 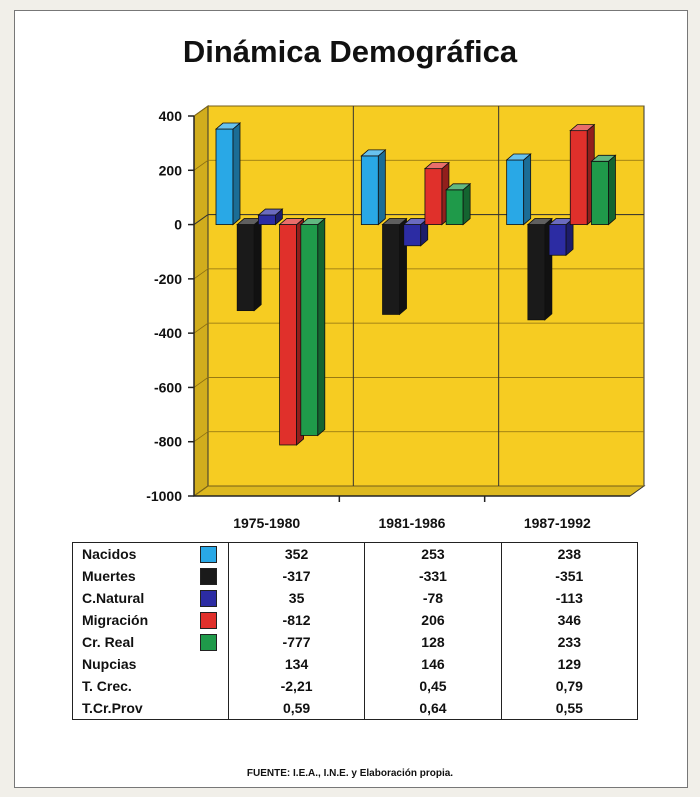 I want to click on row-label: T.Cr.Prov, so click(x=112, y=708).